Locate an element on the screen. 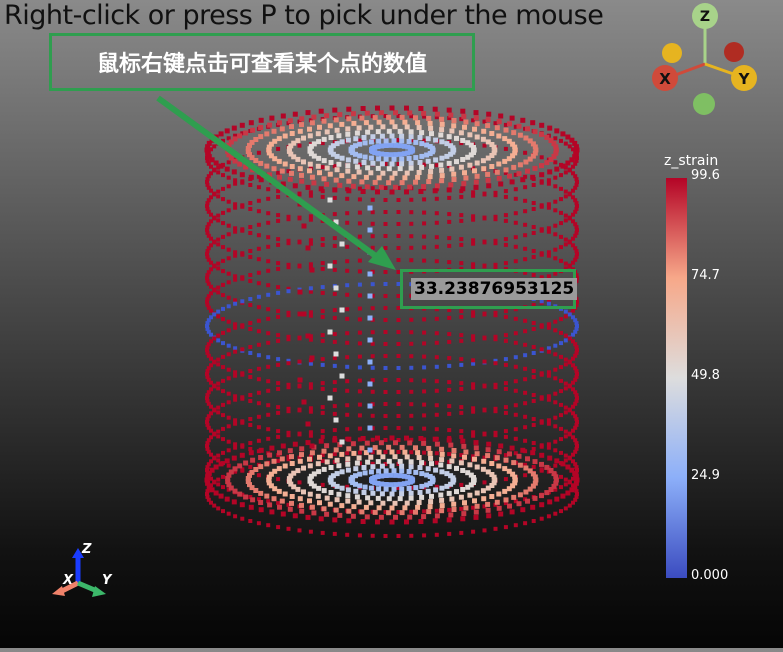  z-axis-sphere is located at coordinates (705, 16).